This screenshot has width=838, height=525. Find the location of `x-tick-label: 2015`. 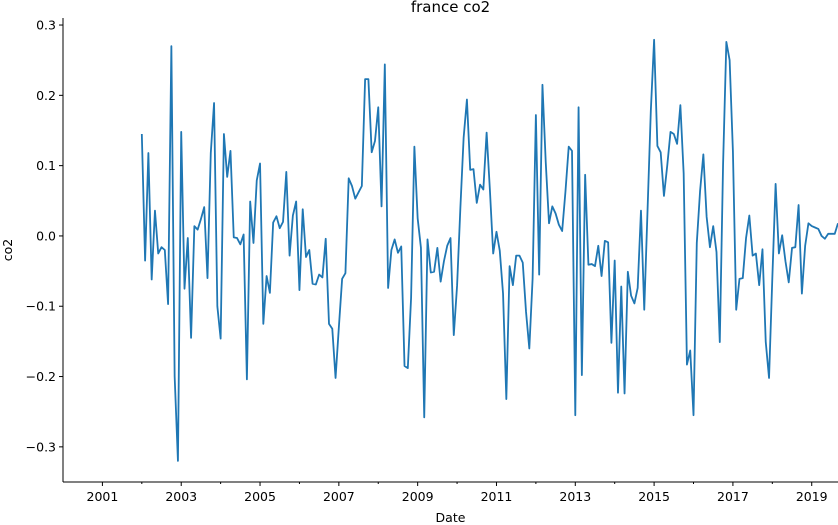

x-tick-label: 2015 is located at coordinates (654, 496).